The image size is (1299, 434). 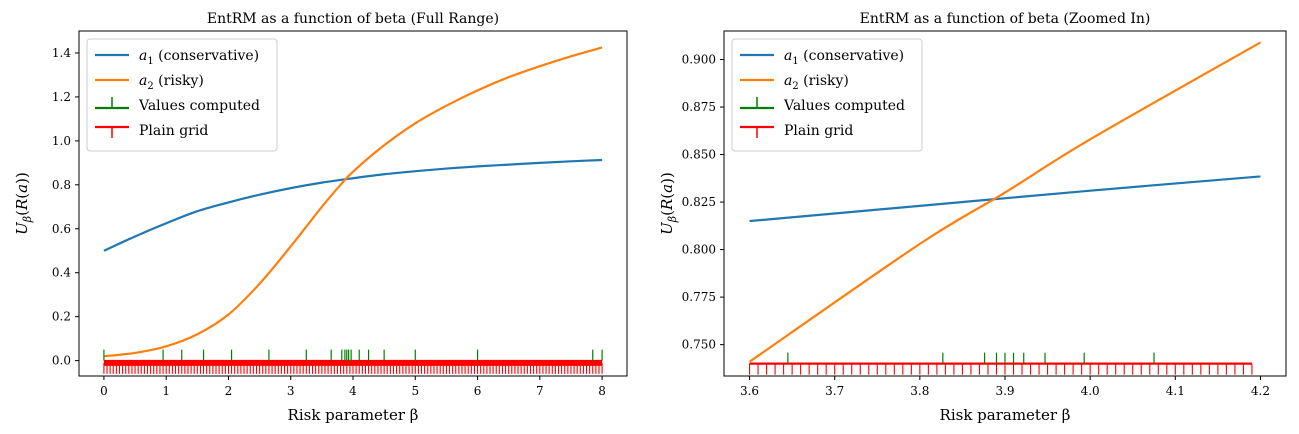 What do you see at coordinates (699, 60) in the screenshot?
I see `y-tick-label: 0.900` at bounding box center [699, 60].